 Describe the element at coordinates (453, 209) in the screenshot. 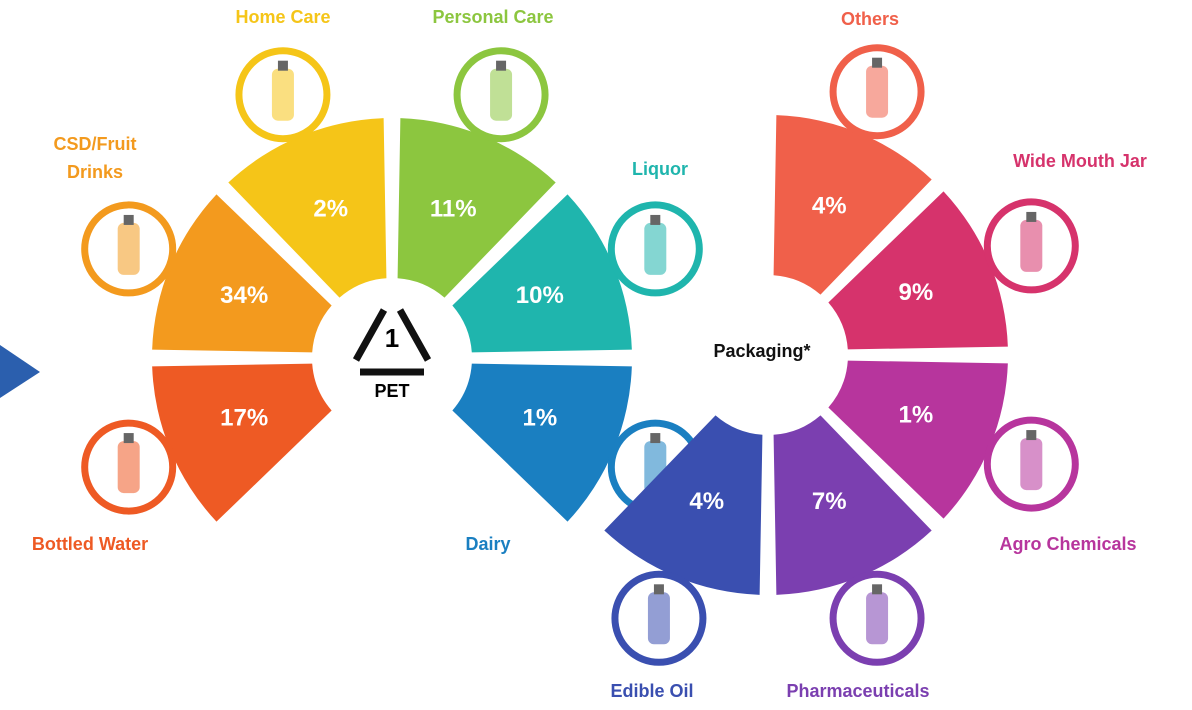

I see `percentage: 11%` at that location.